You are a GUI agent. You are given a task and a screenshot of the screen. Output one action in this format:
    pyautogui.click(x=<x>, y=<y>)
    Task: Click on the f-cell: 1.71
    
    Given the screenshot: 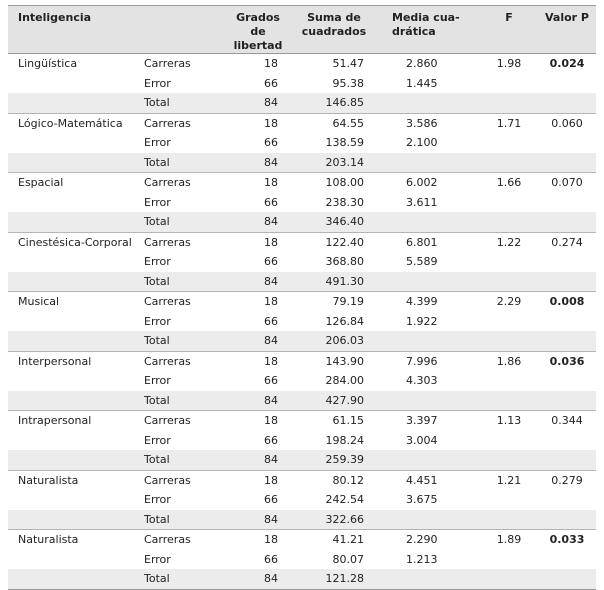 What is the action you would take?
    pyautogui.click(x=509, y=122)
    